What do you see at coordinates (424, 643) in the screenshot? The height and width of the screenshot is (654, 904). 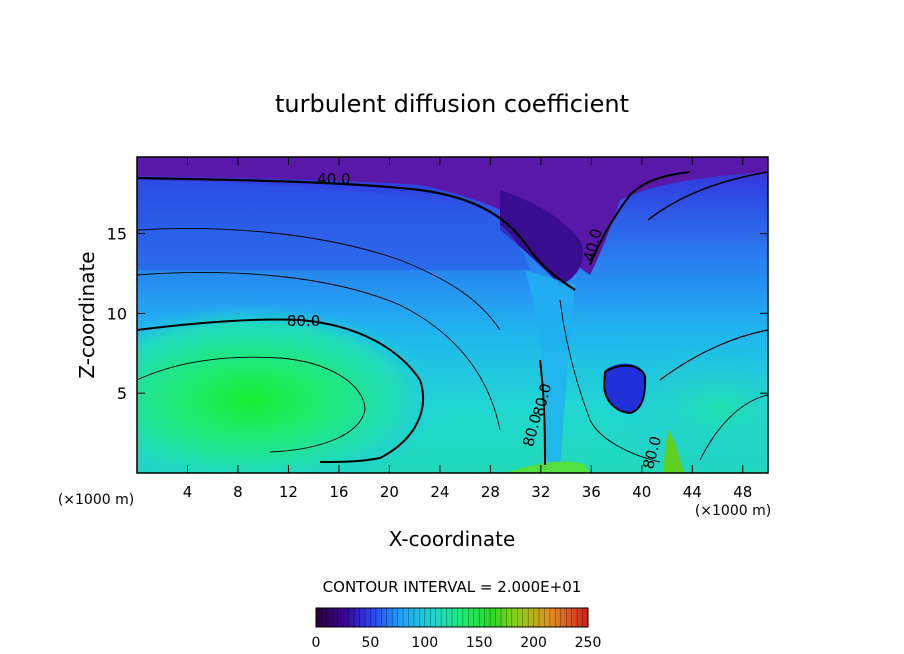 I see `colorbar-tick-label: 100` at bounding box center [424, 643].